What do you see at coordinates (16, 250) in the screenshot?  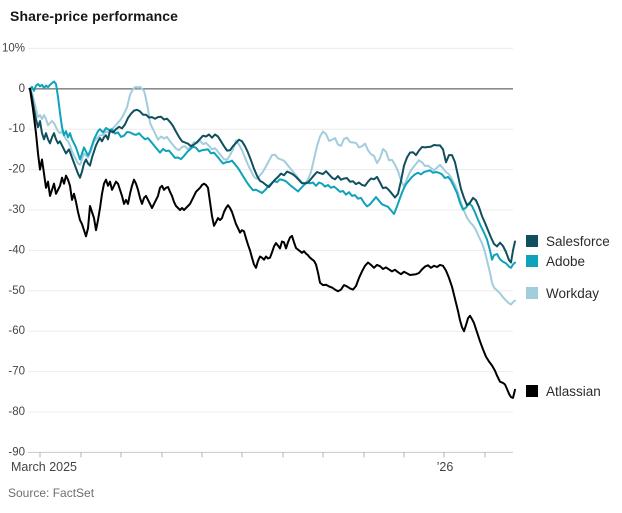 I see `y-axis-label: -40` at bounding box center [16, 250].